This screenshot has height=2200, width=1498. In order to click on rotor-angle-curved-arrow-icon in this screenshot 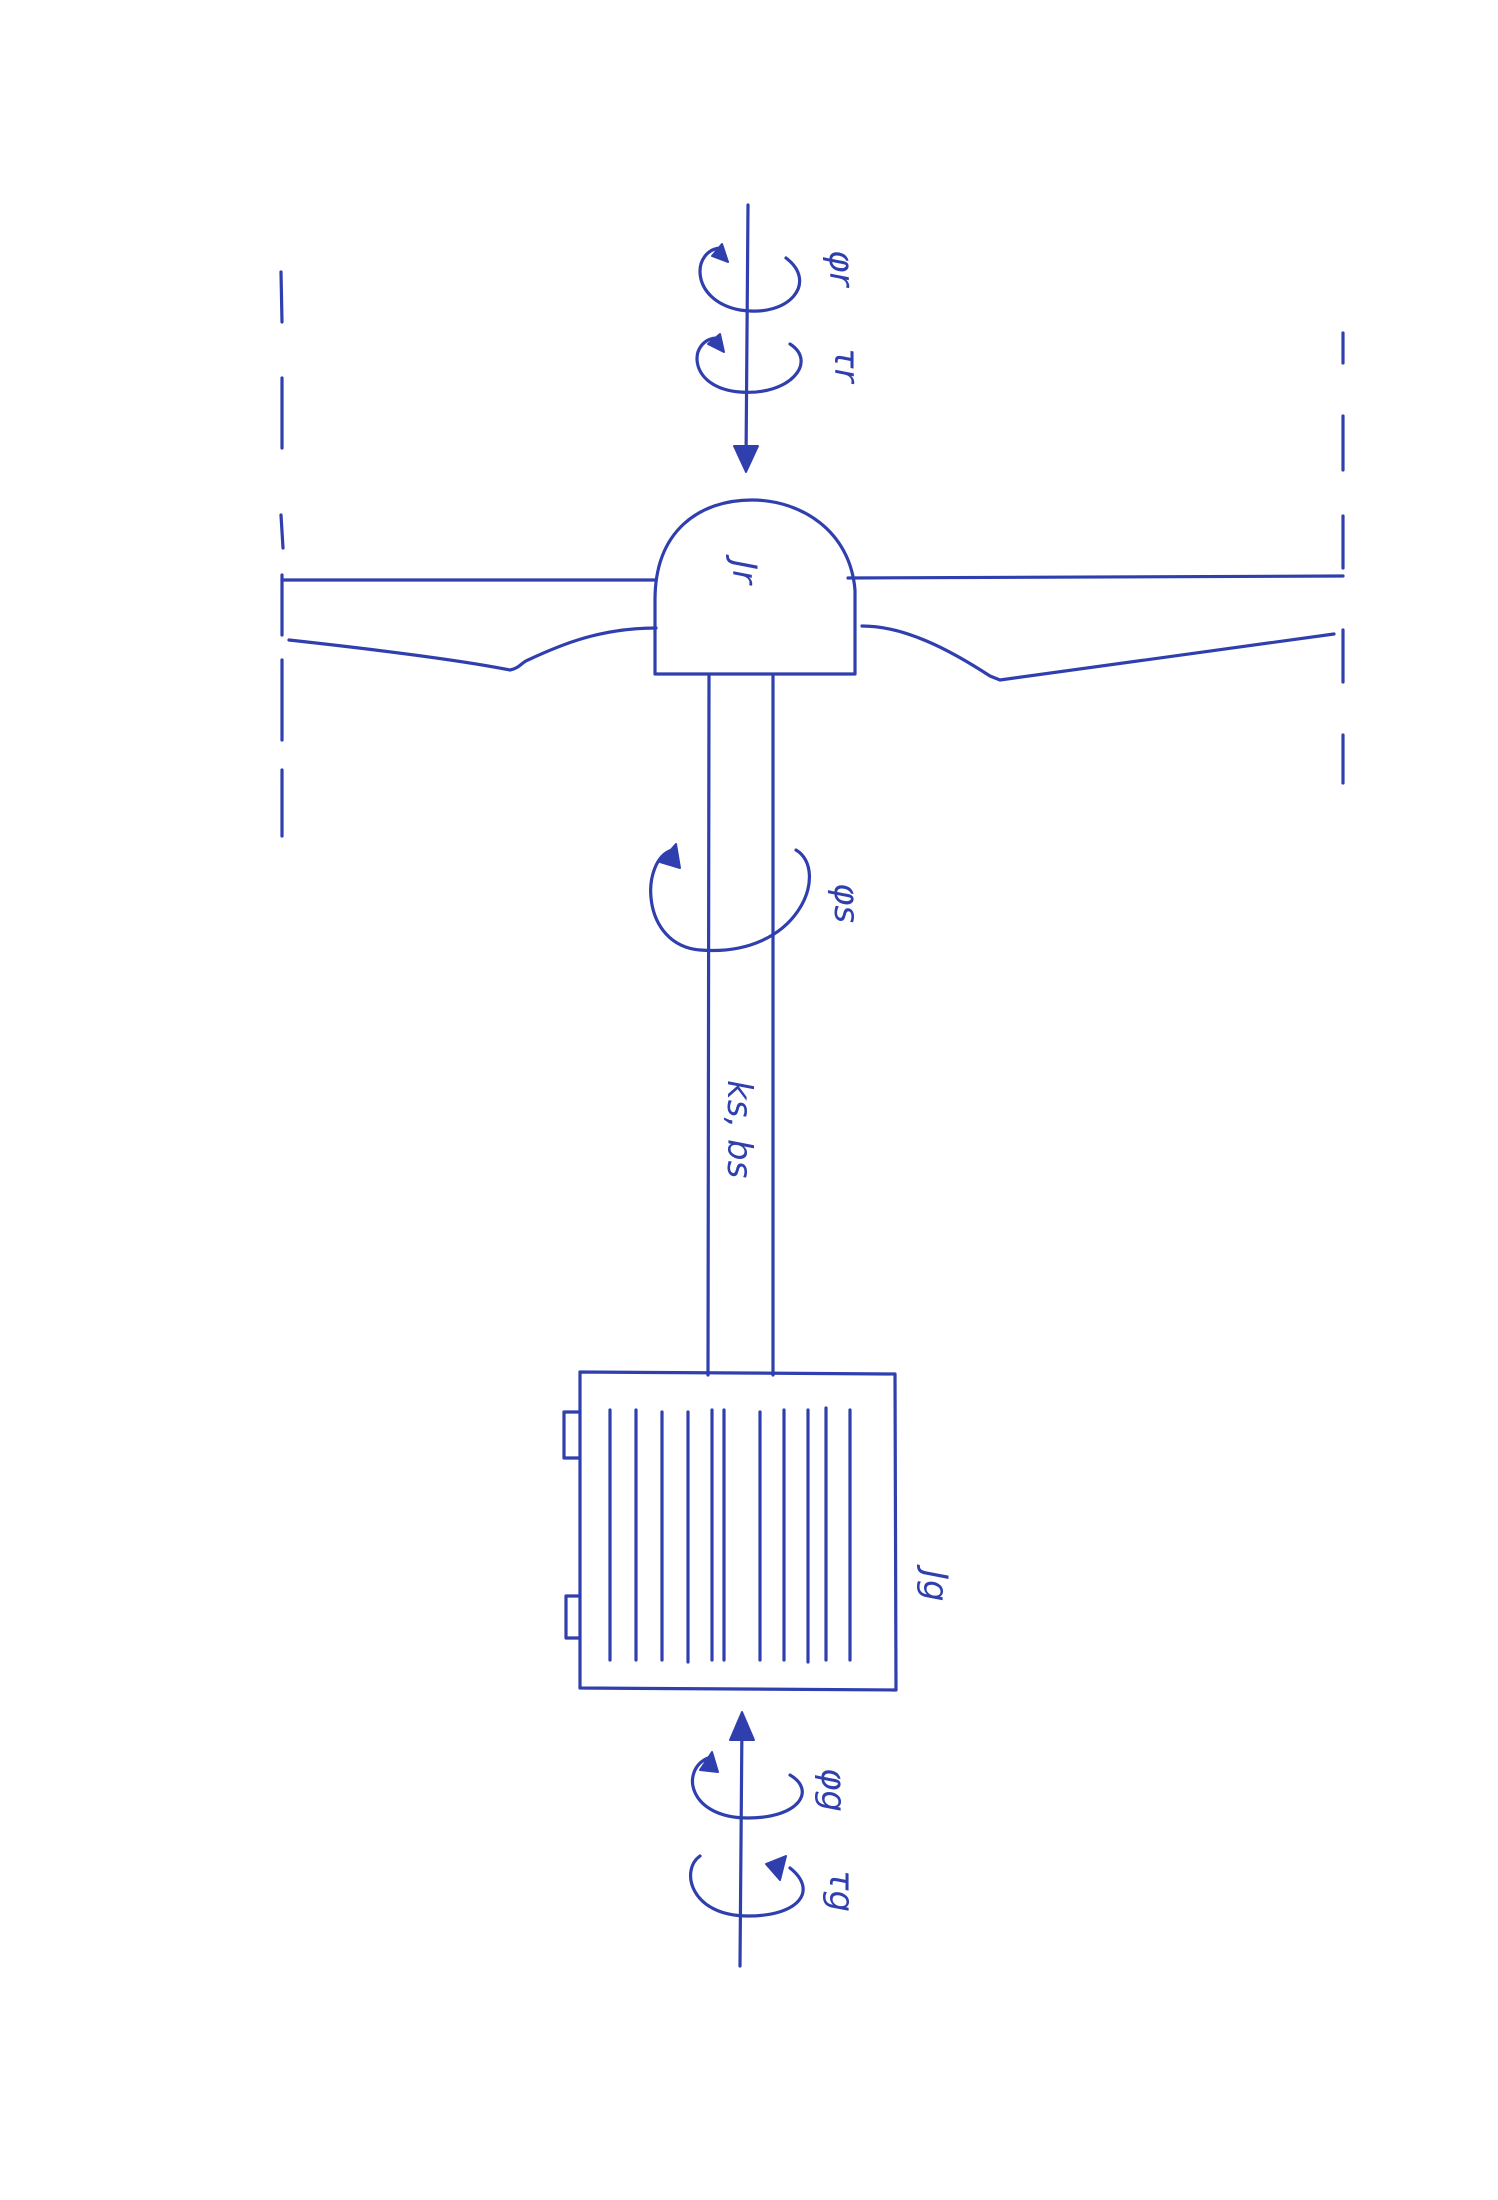, I will do `click(750, 278)`.